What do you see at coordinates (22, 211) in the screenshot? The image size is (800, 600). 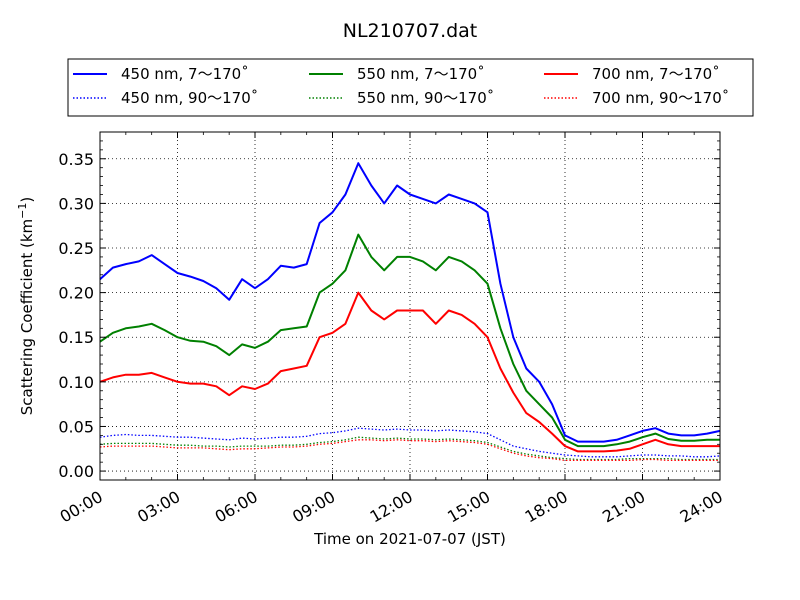 I see `y-axis-title-unit-exponent: −1` at bounding box center [22, 211].